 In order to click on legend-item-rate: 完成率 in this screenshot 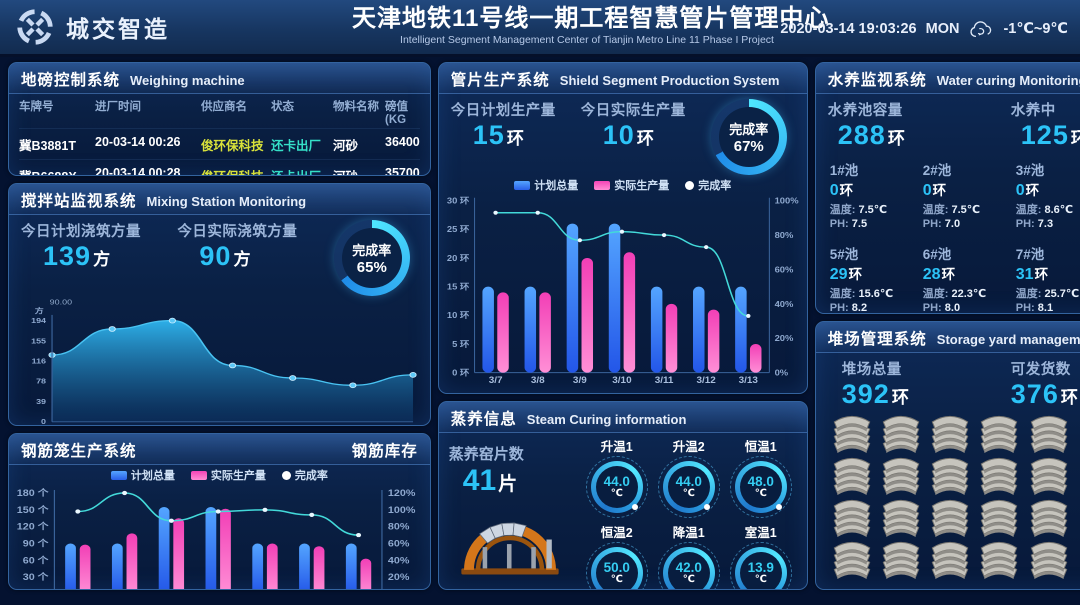, I will do `click(304, 475)`.